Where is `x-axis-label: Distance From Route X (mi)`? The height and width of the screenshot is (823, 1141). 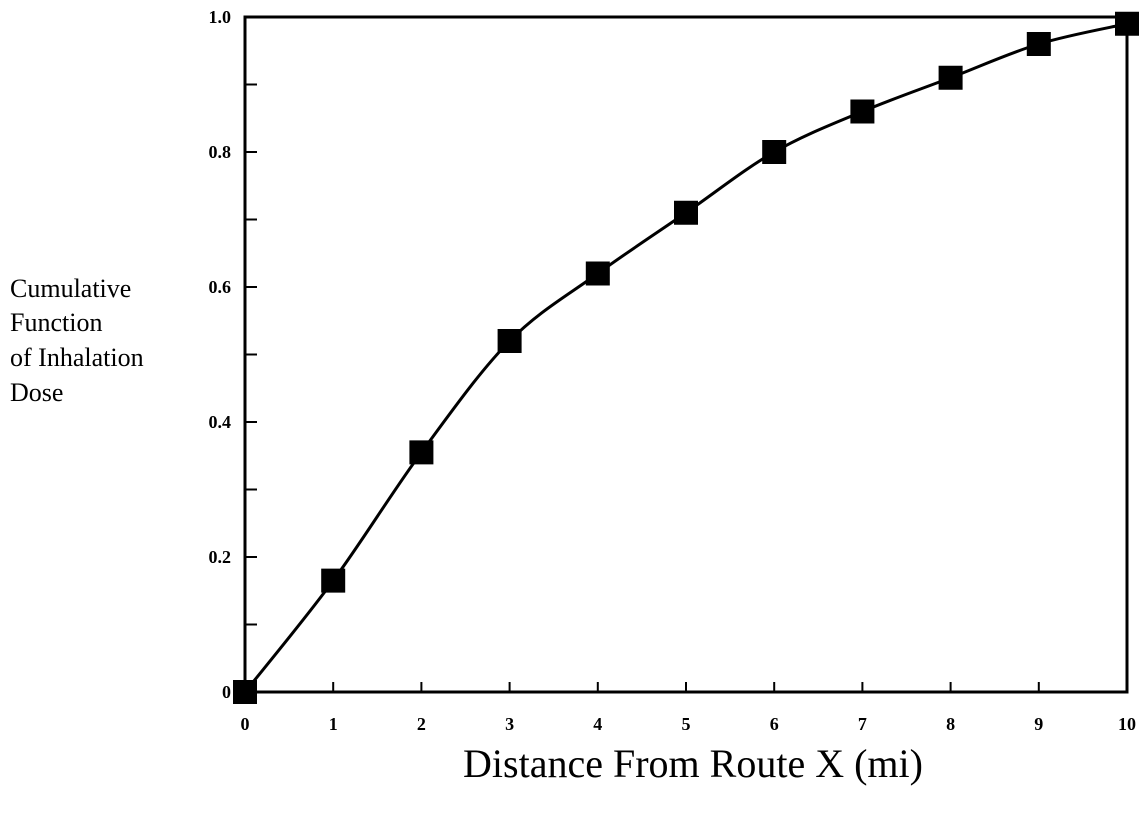
x-axis-label: Distance From Route X (mi) is located at coordinates (693, 763).